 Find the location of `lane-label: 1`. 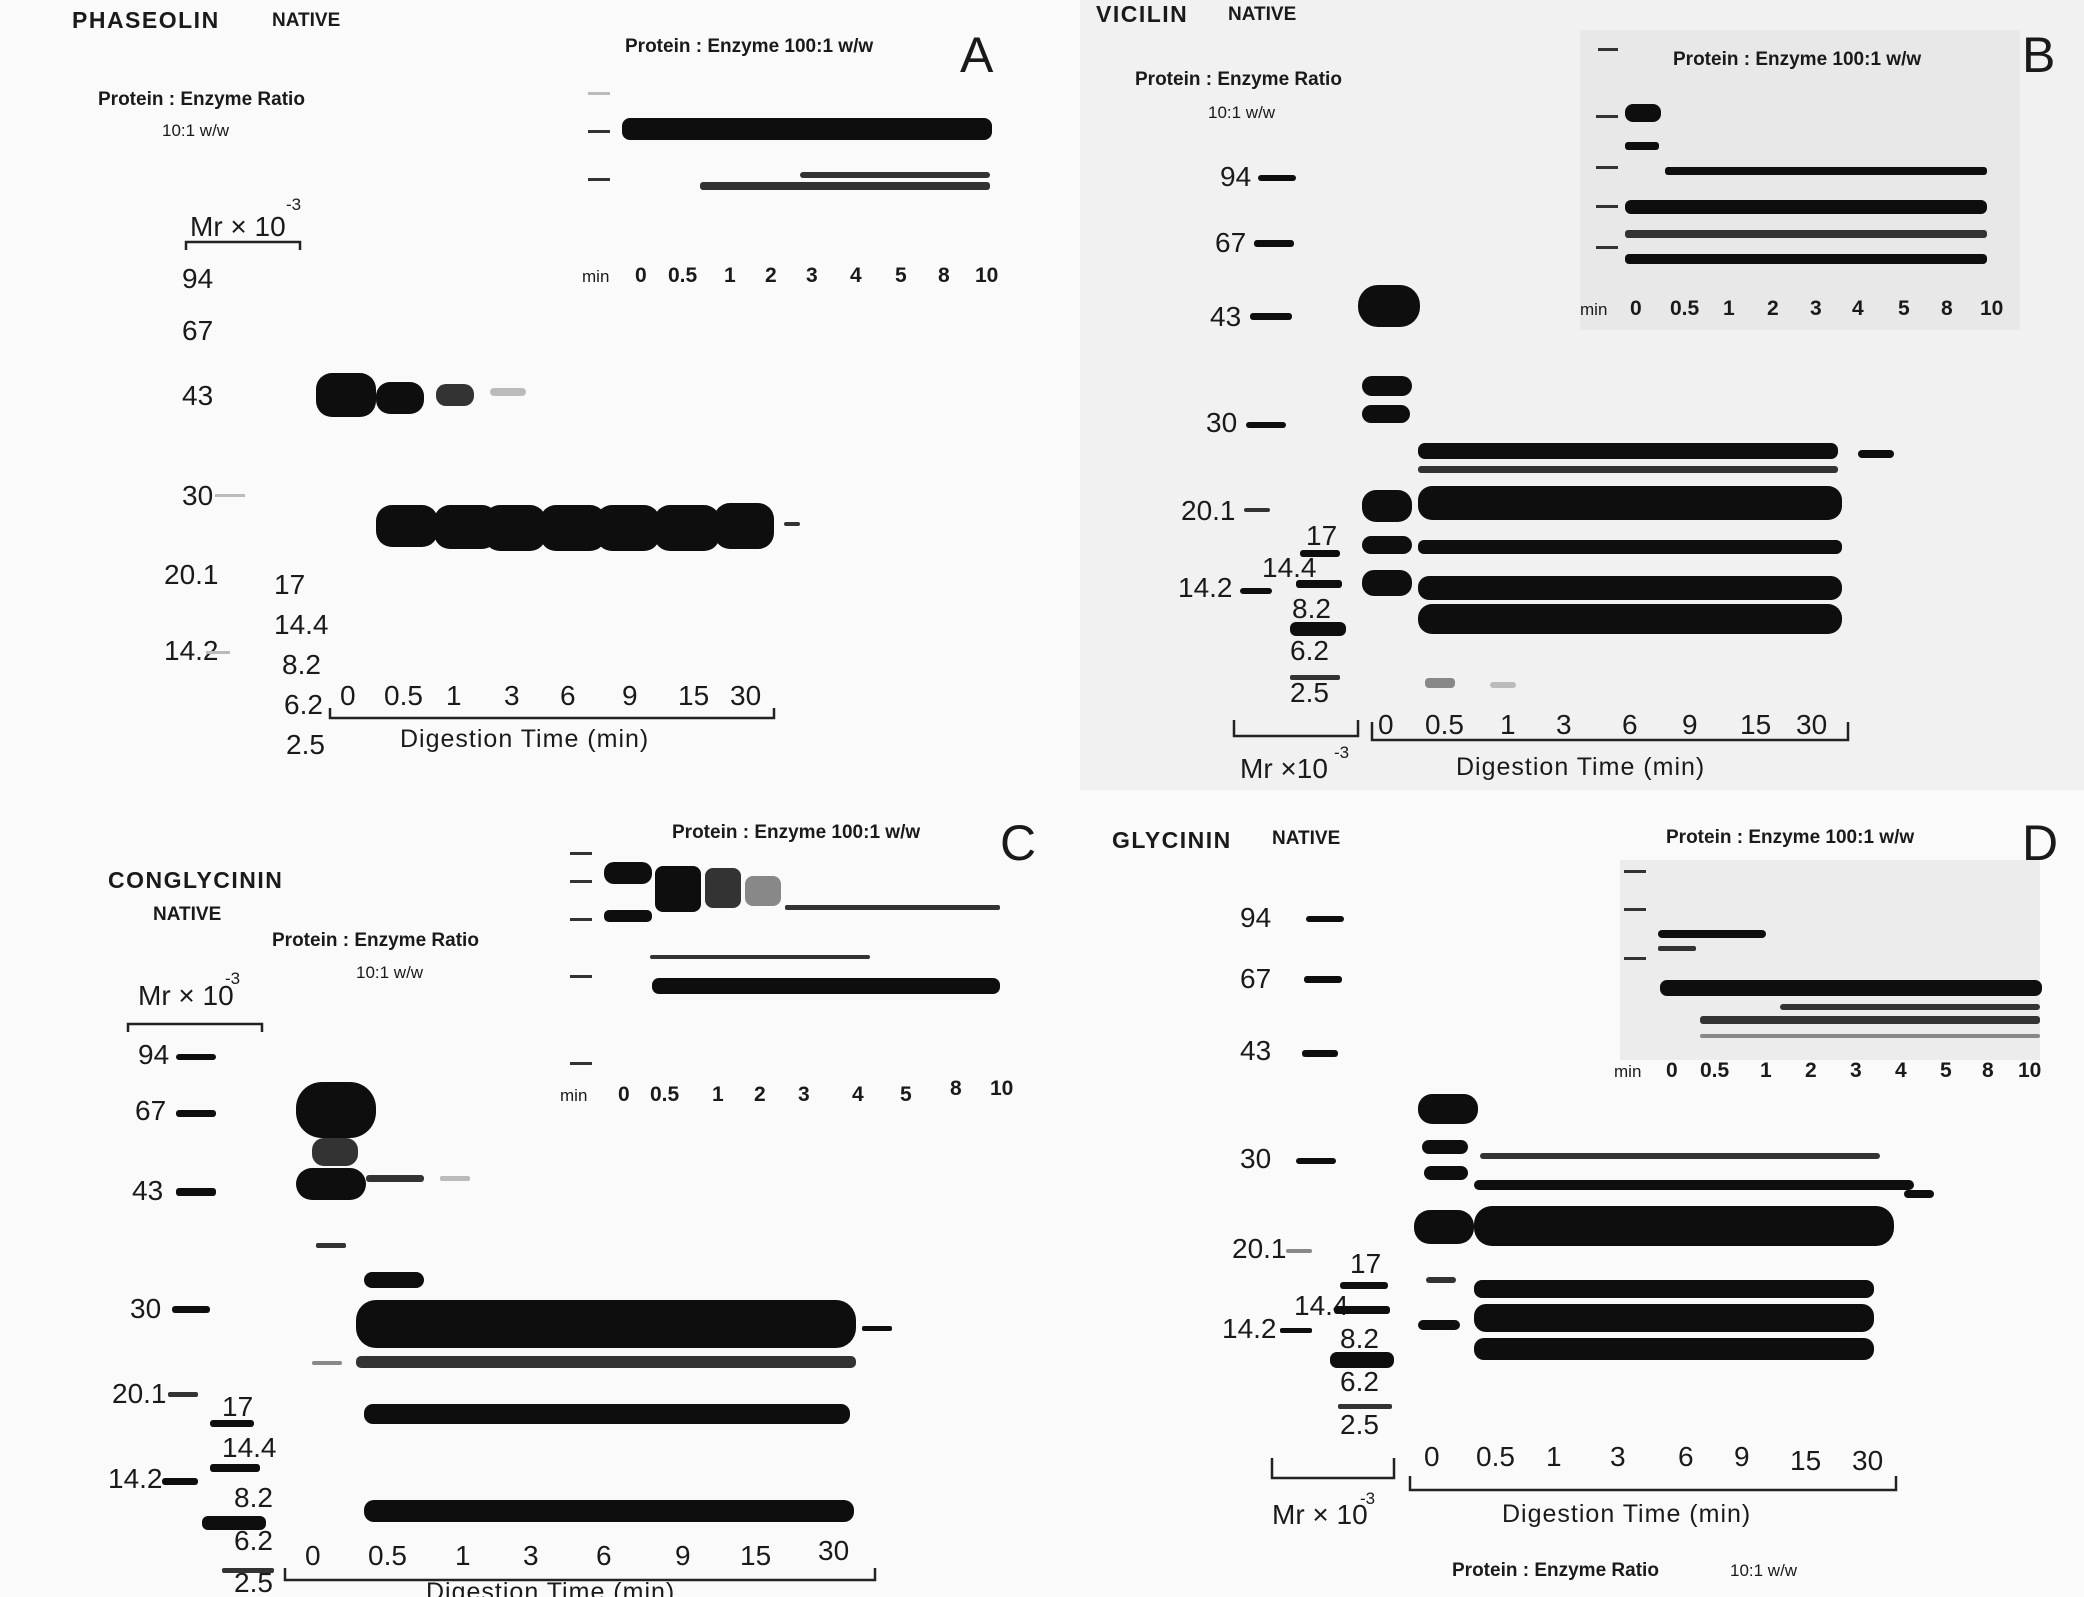

lane-label: 1 is located at coordinates (463, 1555).